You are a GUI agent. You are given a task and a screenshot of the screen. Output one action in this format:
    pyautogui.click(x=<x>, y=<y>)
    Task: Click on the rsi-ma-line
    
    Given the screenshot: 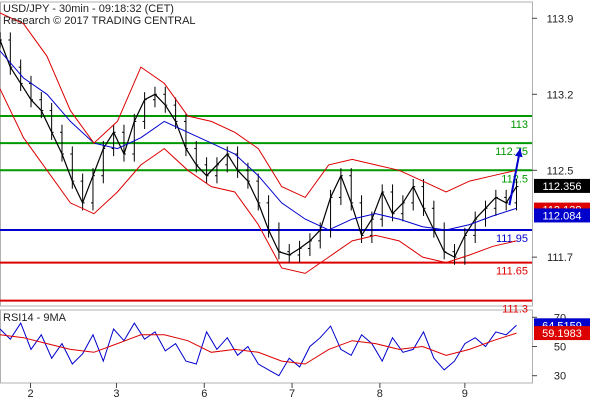 What is the action you would take?
    pyautogui.click(x=258, y=348)
    